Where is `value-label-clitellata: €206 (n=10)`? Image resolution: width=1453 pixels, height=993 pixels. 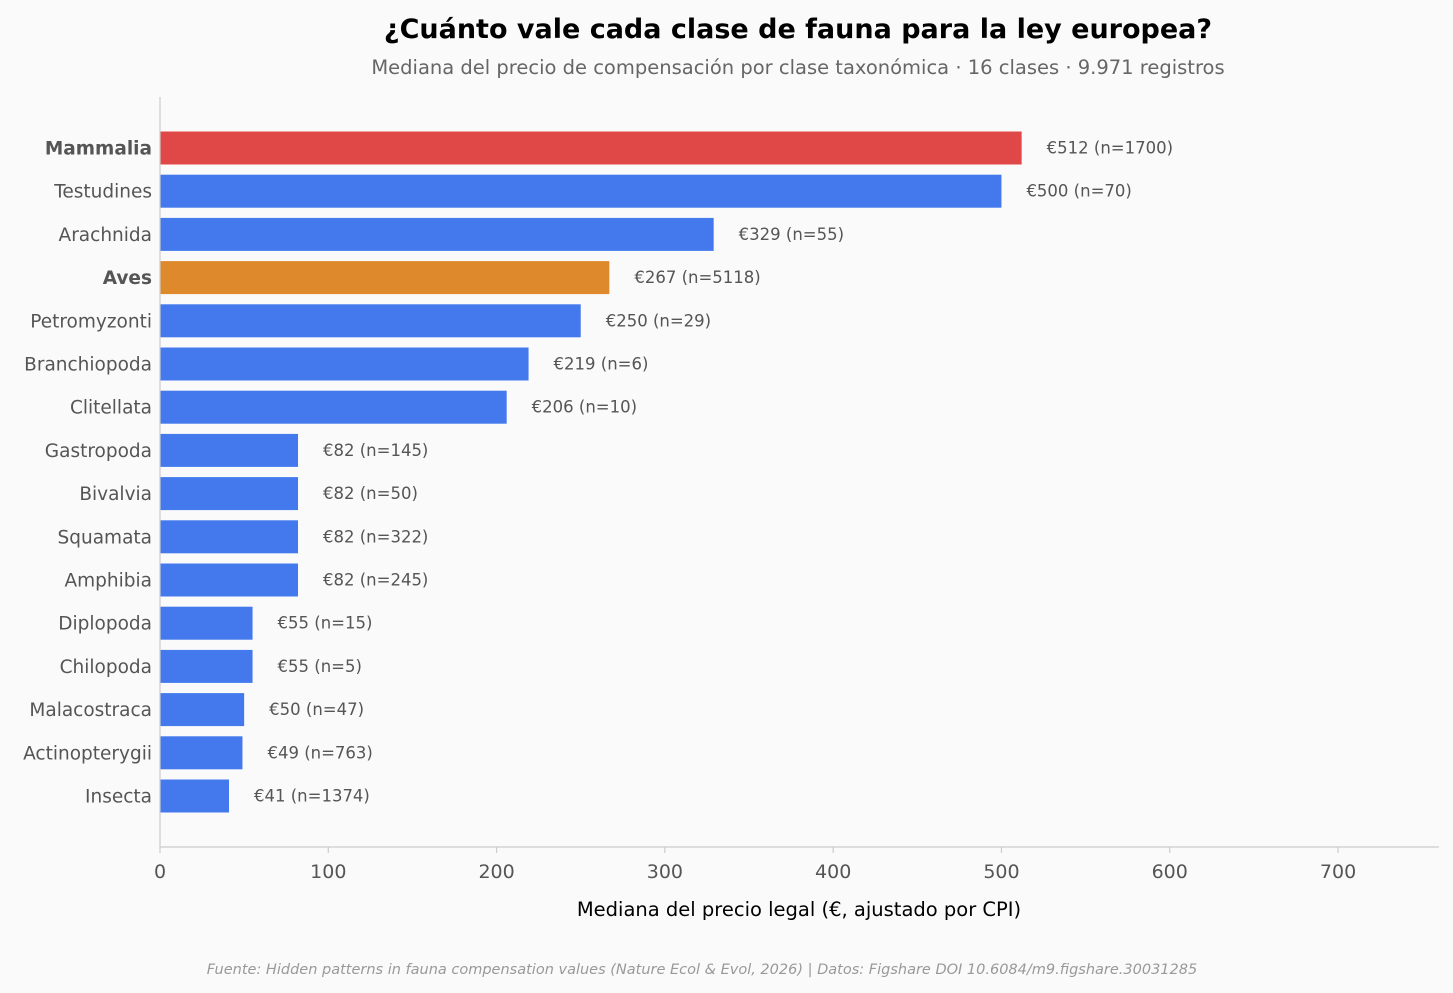
value-label-clitellata: €206 (n=10) is located at coordinates (584, 407).